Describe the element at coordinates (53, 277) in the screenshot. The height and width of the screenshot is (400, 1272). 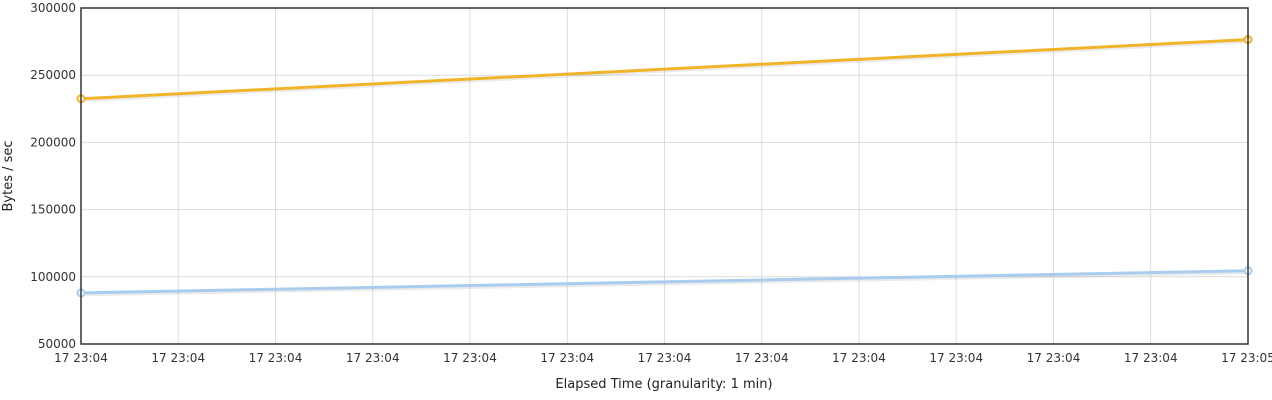
I see `y-tick-label: 100000` at that location.